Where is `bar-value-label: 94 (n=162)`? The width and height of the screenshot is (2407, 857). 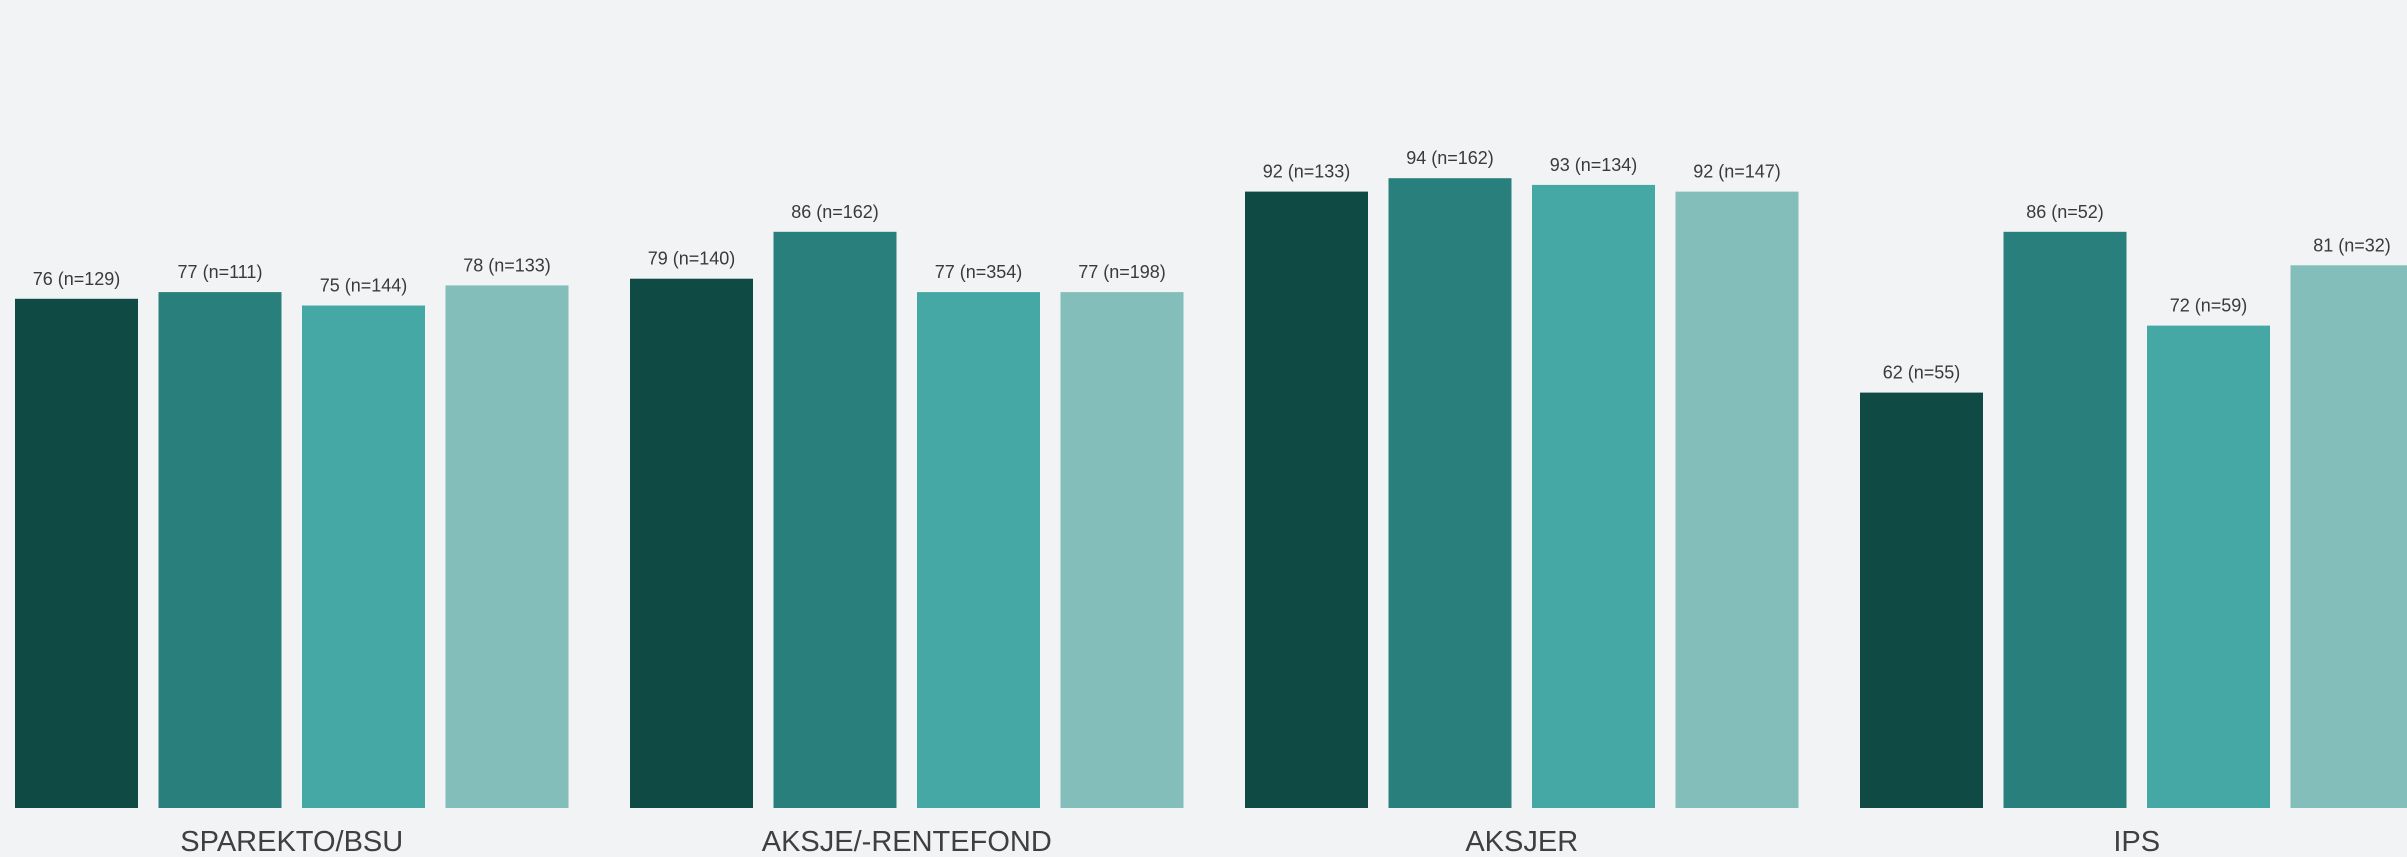 bar-value-label: 94 (n=162) is located at coordinates (1450, 158).